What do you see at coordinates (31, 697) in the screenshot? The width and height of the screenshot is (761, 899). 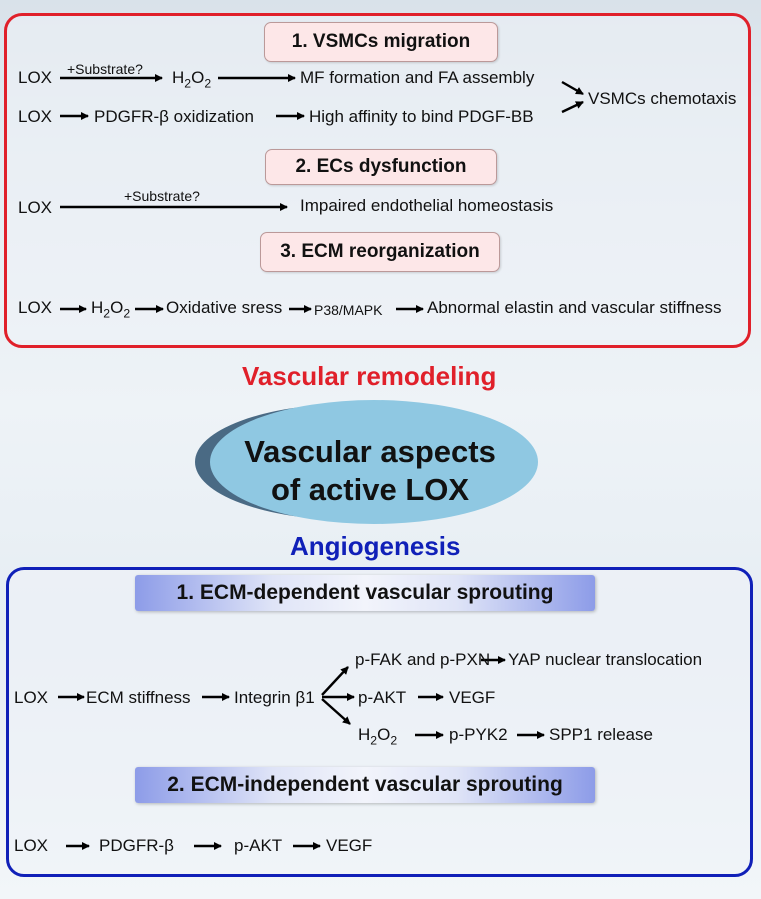 I see `node-lox-5: LOX` at bounding box center [31, 697].